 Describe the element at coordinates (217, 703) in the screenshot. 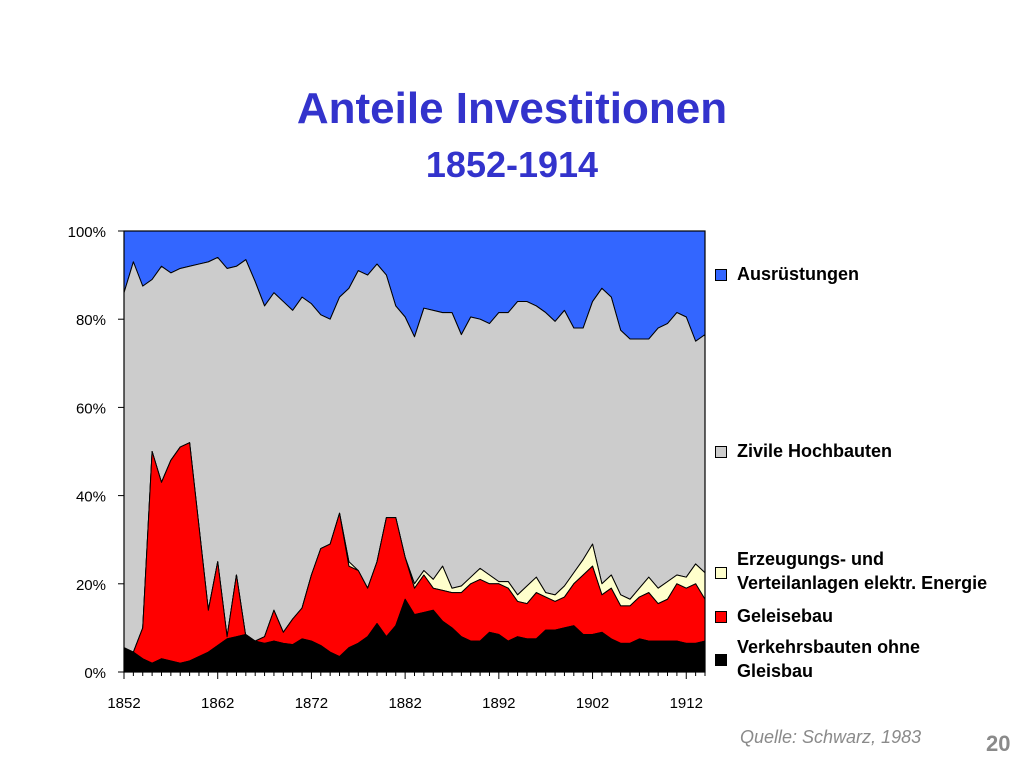

I see `x-tick-label: 1862` at that location.